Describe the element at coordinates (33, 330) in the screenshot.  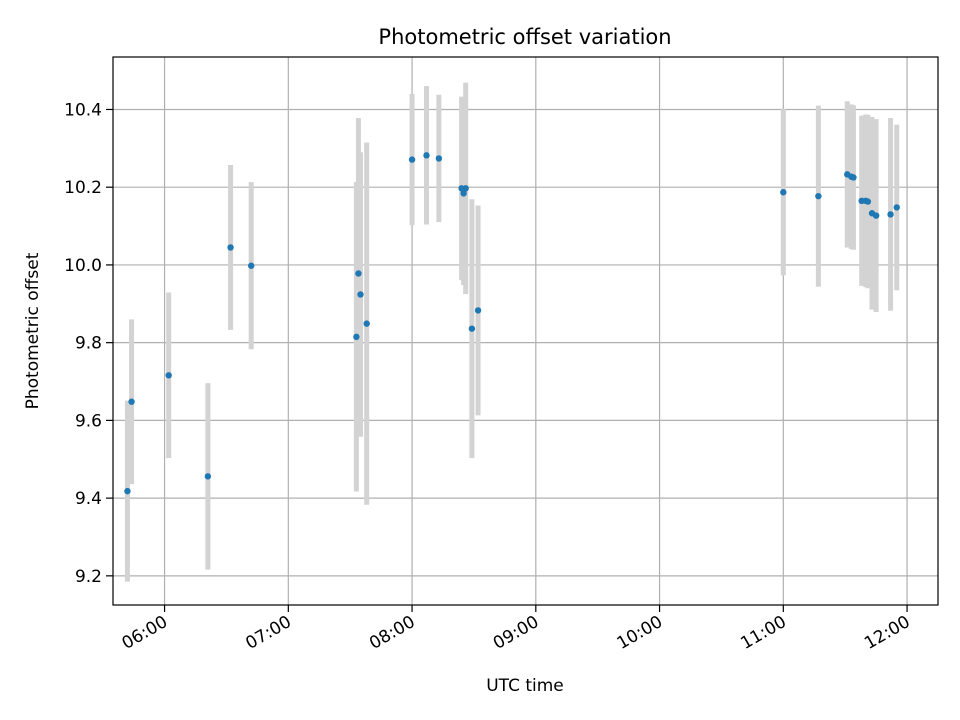
I see `y-axis-label: Photometric offset` at that location.